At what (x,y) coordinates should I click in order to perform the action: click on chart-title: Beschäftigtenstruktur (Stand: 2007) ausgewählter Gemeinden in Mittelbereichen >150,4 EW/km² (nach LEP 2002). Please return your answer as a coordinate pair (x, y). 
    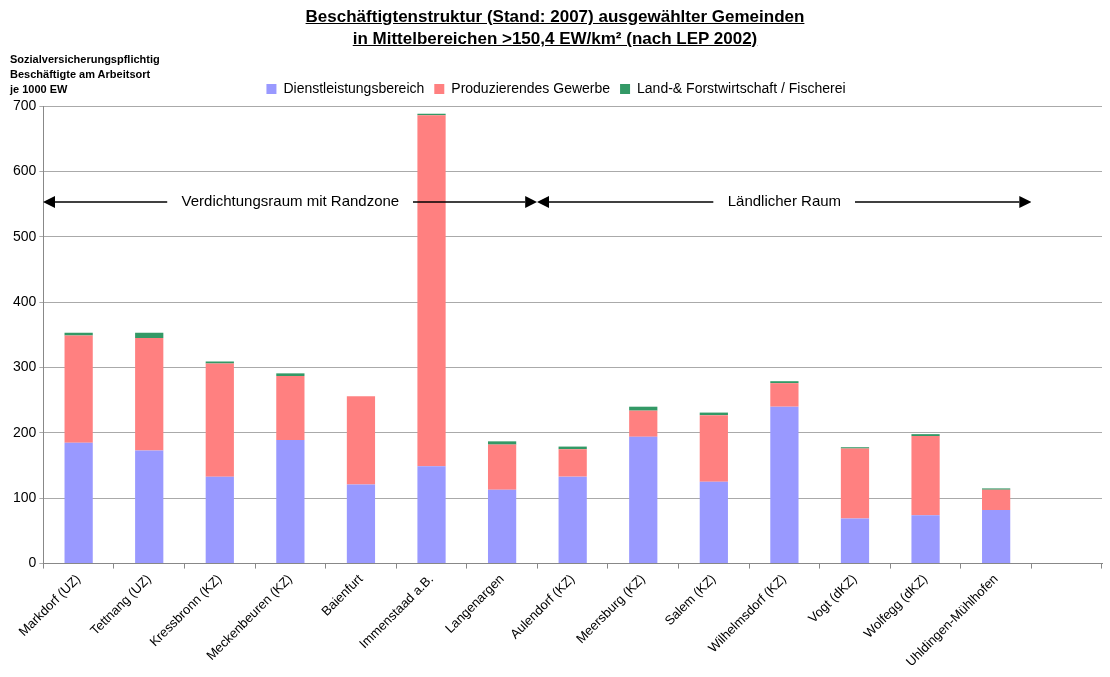
    Looking at the image, I should click on (555, 28).